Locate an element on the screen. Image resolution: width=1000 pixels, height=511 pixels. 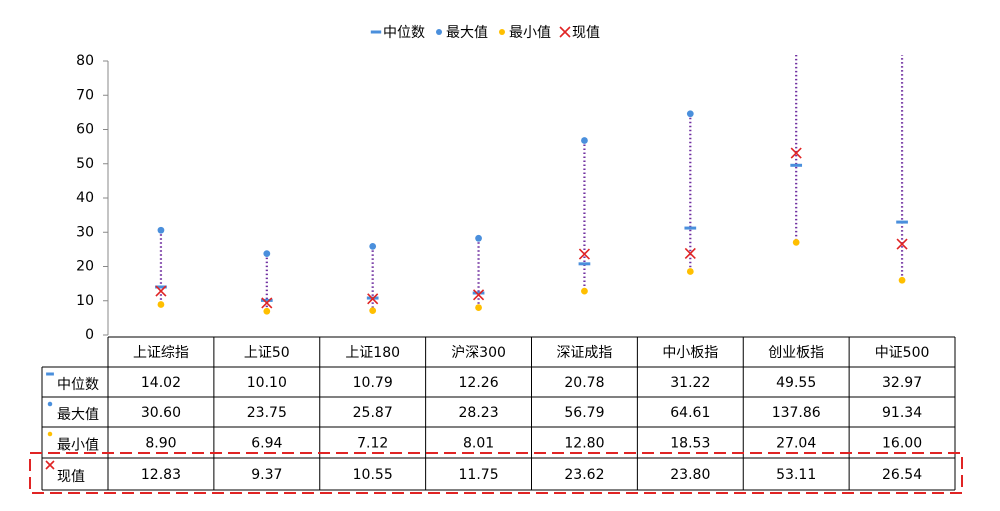
cell-value: 56.79 is located at coordinates (584, 413).